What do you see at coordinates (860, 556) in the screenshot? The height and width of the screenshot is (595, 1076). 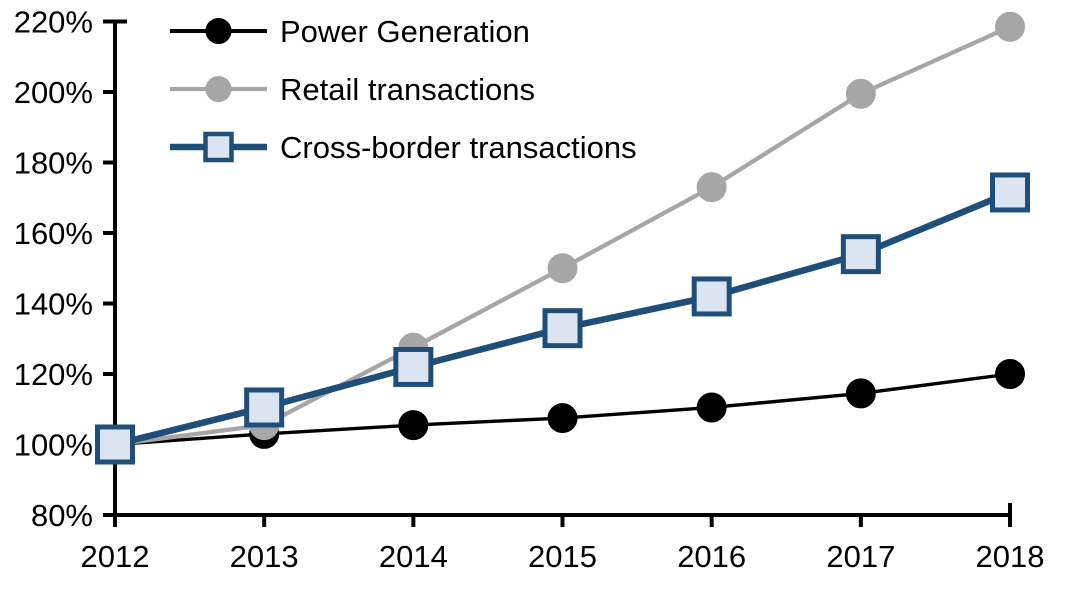 I see `x-axis-tick-label: 2017` at bounding box center [860, 556].